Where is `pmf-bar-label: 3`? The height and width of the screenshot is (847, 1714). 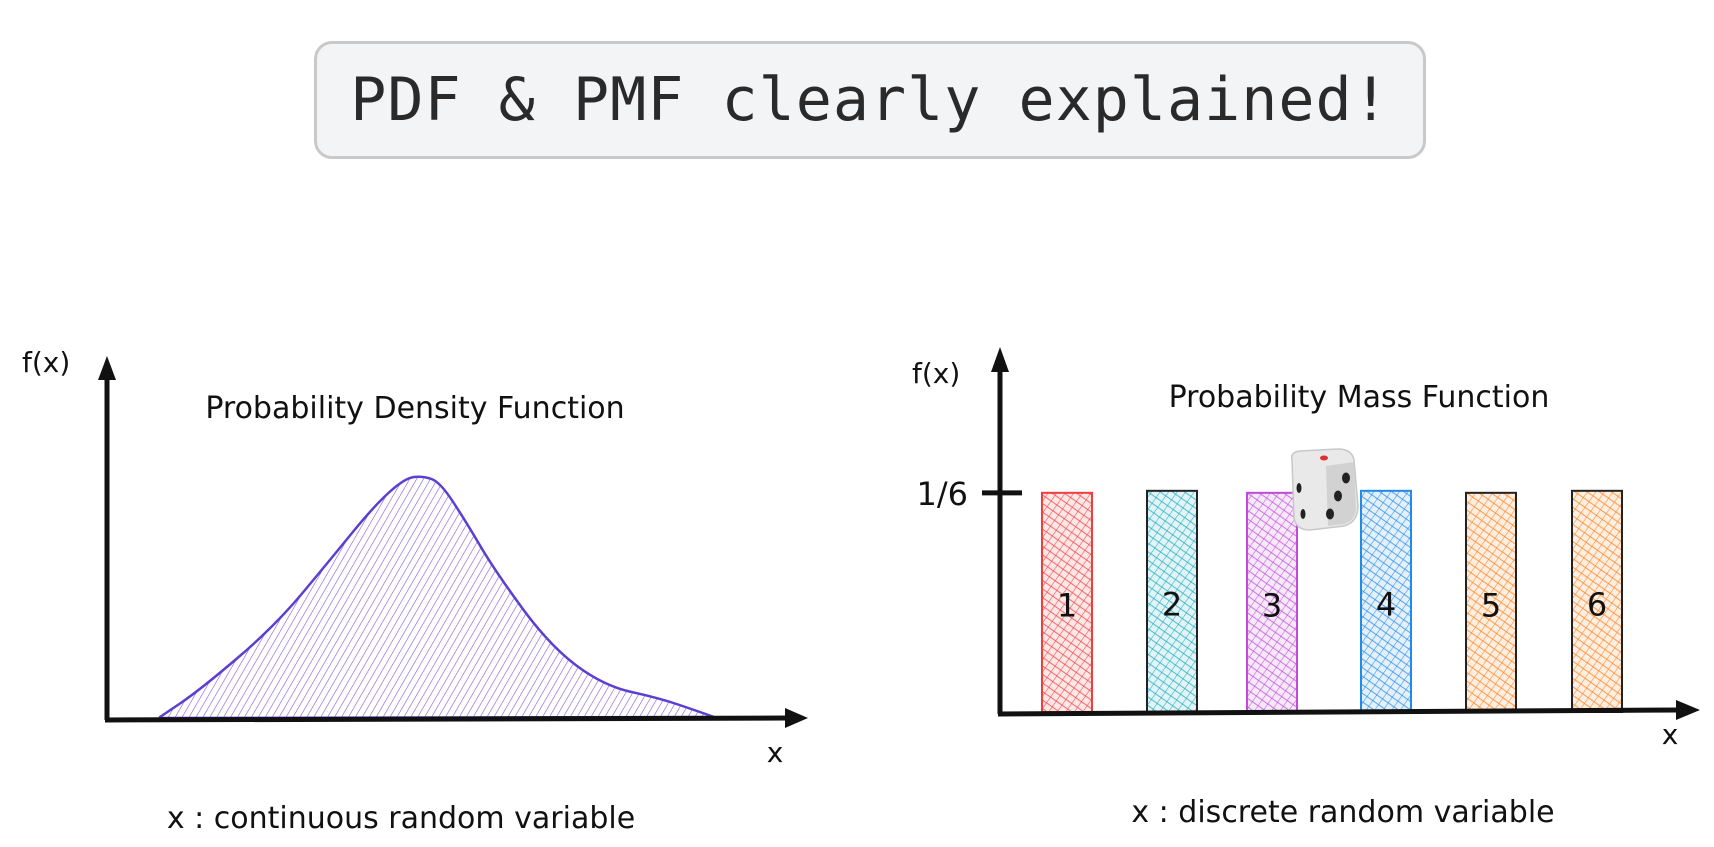 pmf-bar-label: 3 is located at coordinates (1272, 605).